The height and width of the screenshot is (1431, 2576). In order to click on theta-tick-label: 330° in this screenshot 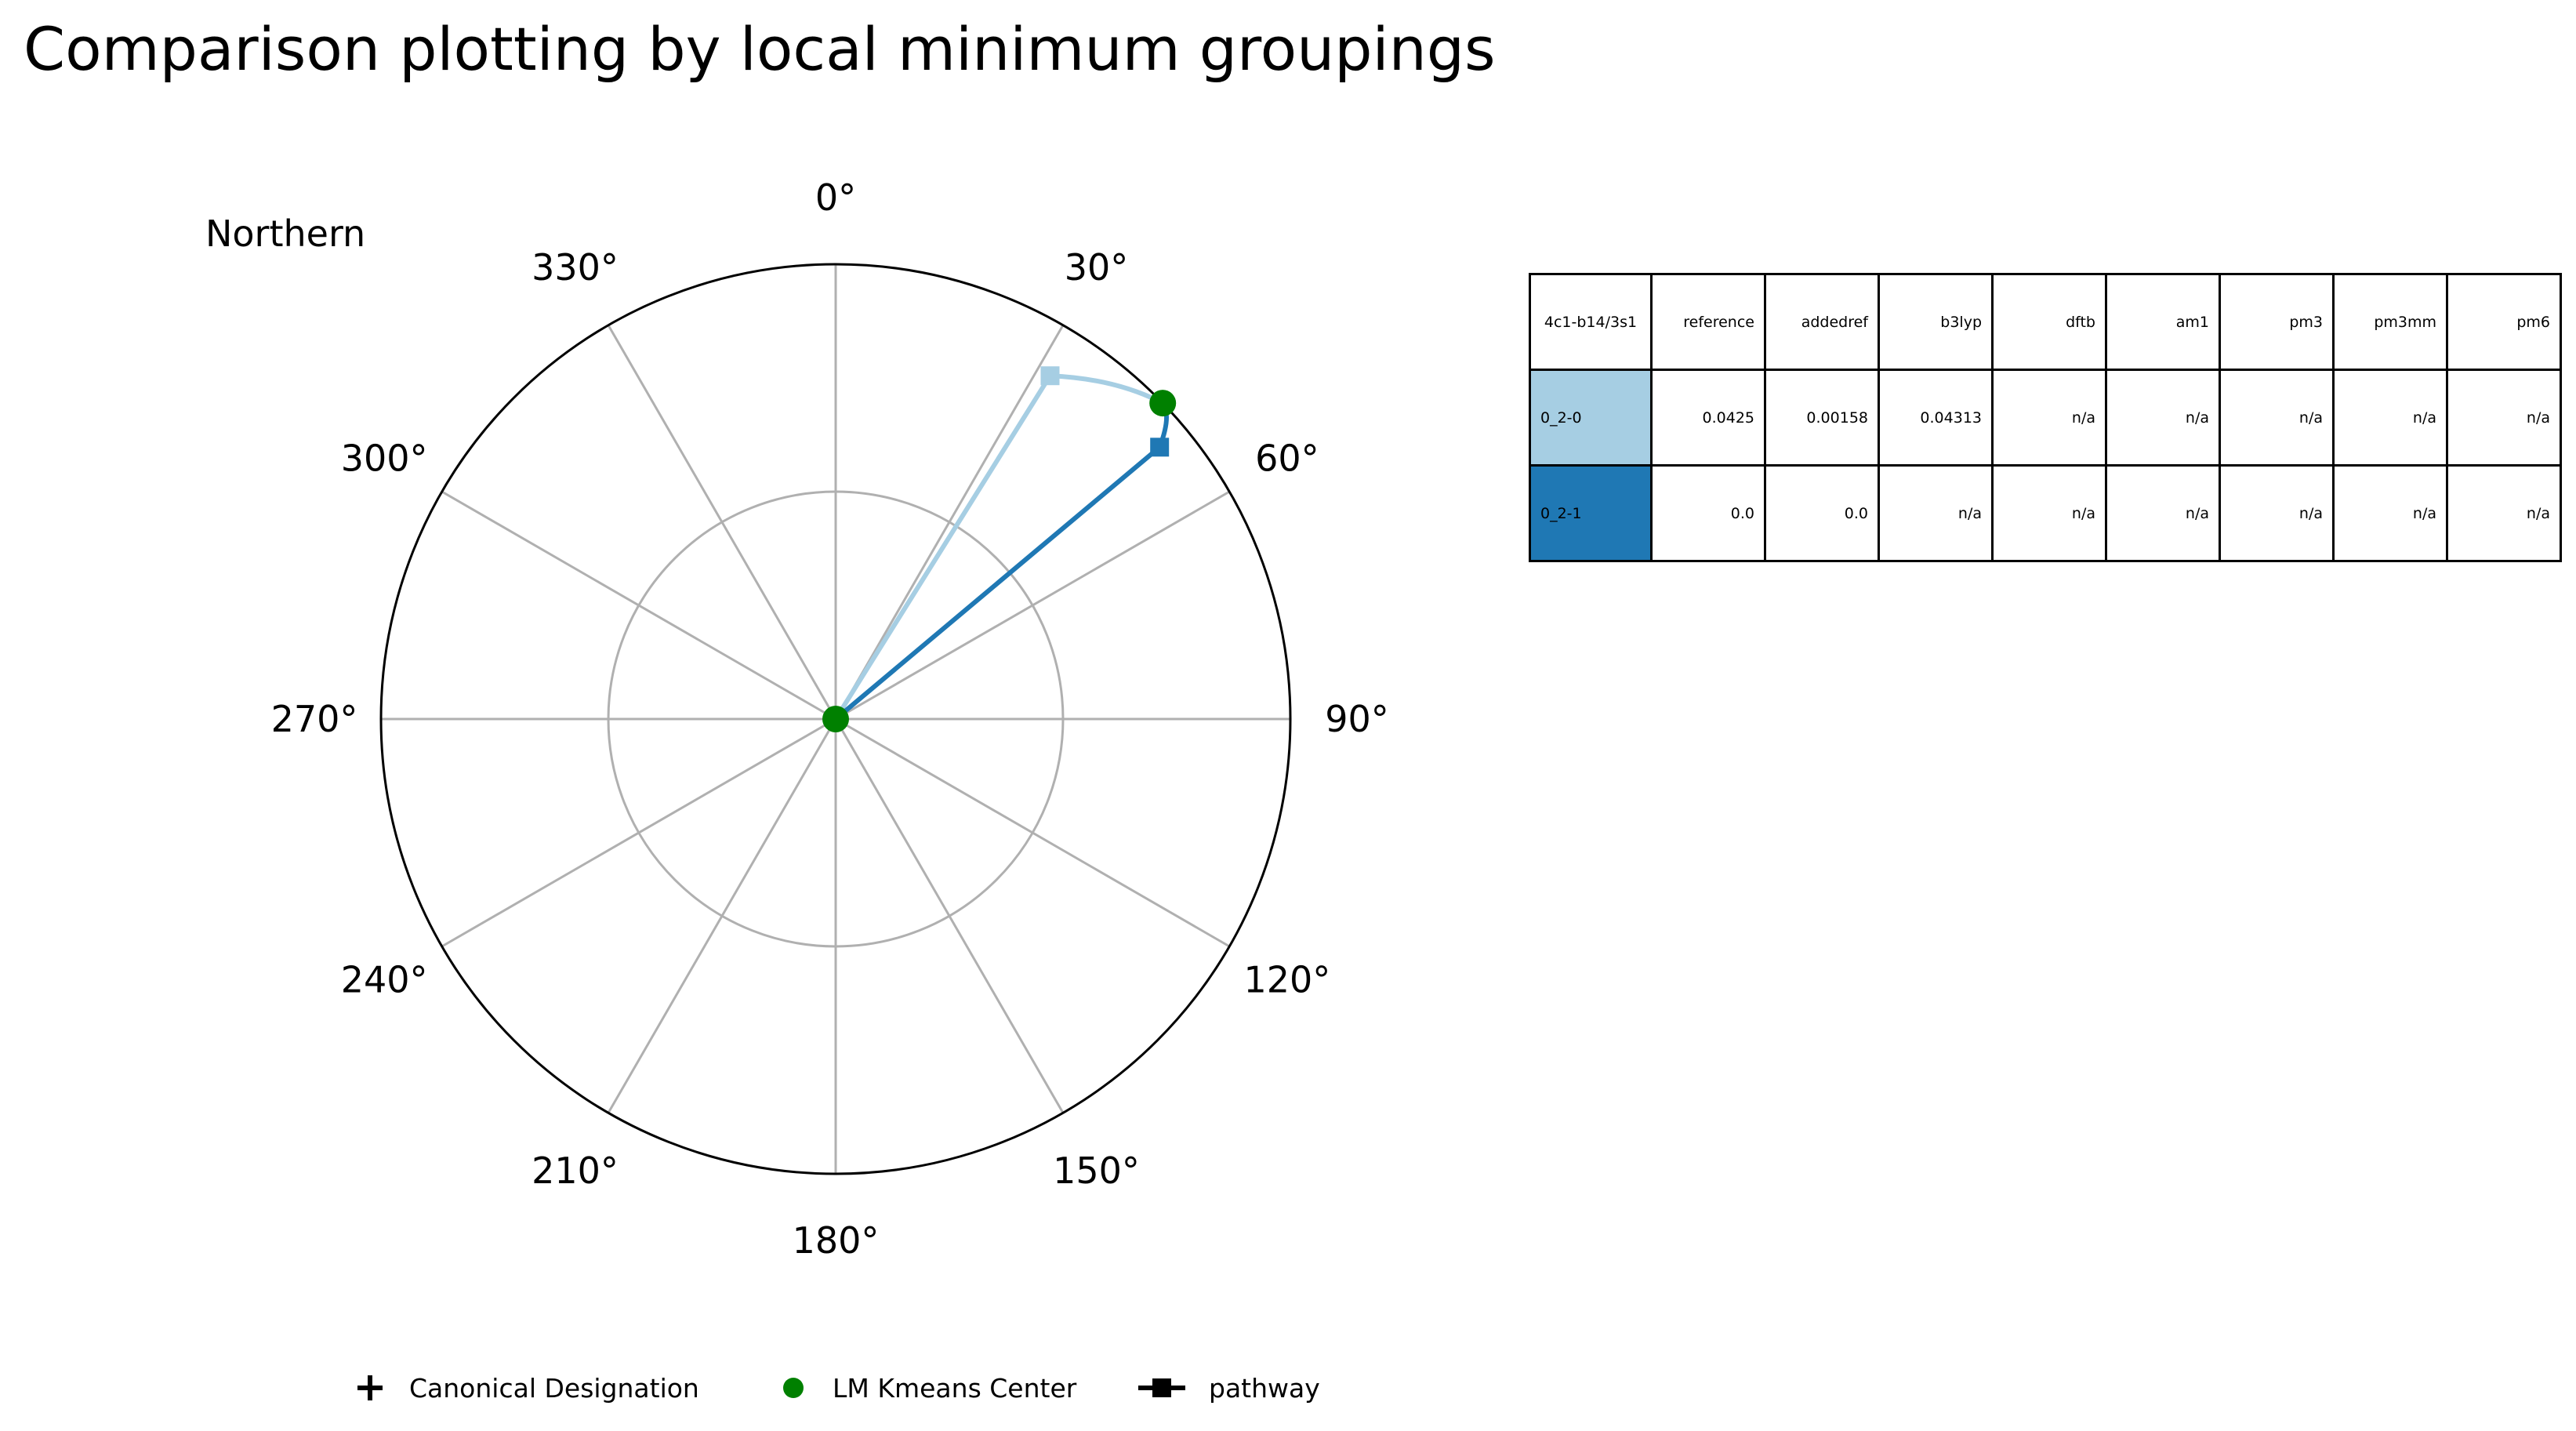, I will do `click(575, 267)`.